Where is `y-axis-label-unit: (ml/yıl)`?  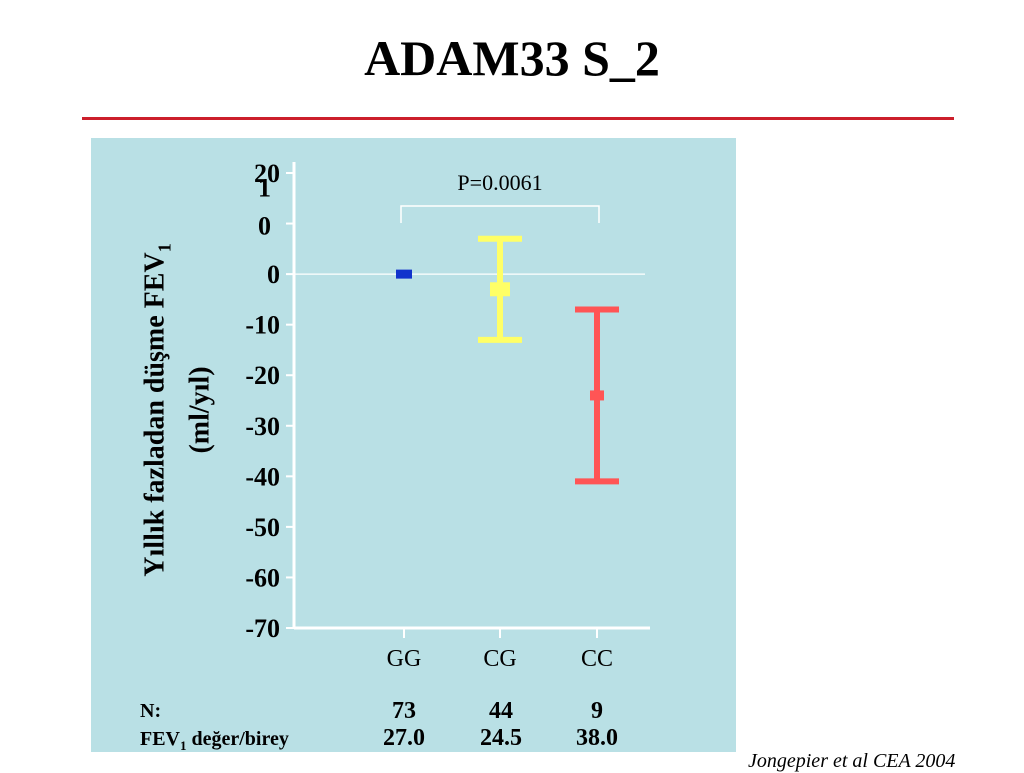 y-axis-label-unit: (ml/yıl) is located at coordinates (200, 410).